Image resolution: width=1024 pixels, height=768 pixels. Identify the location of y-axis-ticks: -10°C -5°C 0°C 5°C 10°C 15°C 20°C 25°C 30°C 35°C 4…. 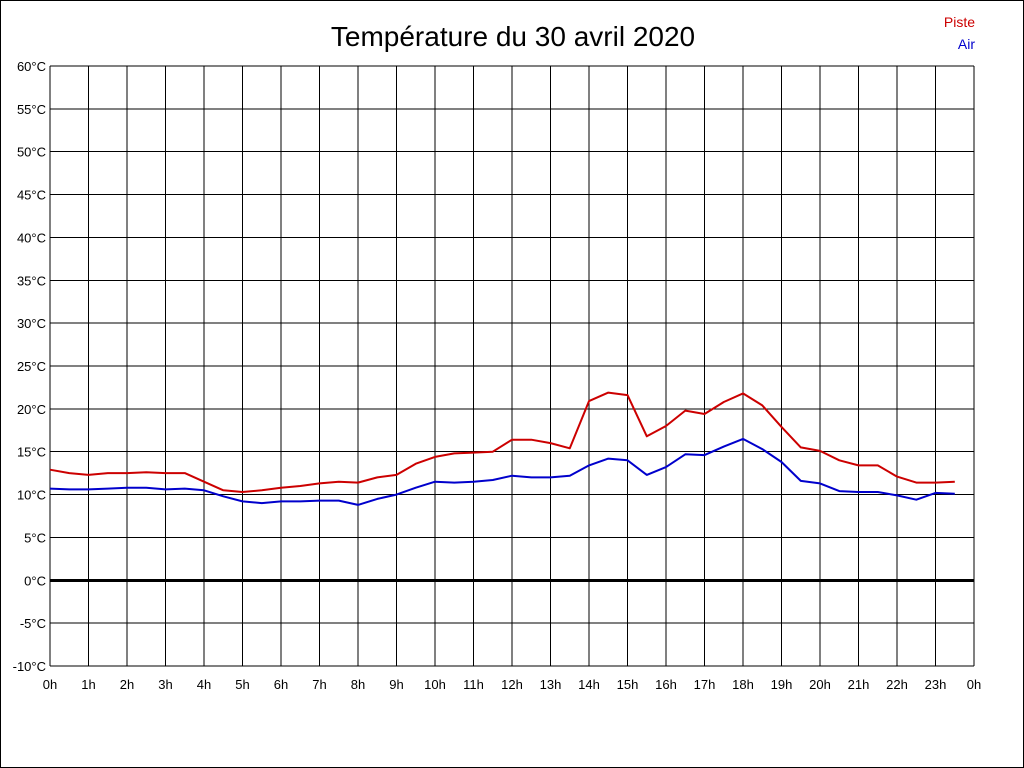
(29, 366).